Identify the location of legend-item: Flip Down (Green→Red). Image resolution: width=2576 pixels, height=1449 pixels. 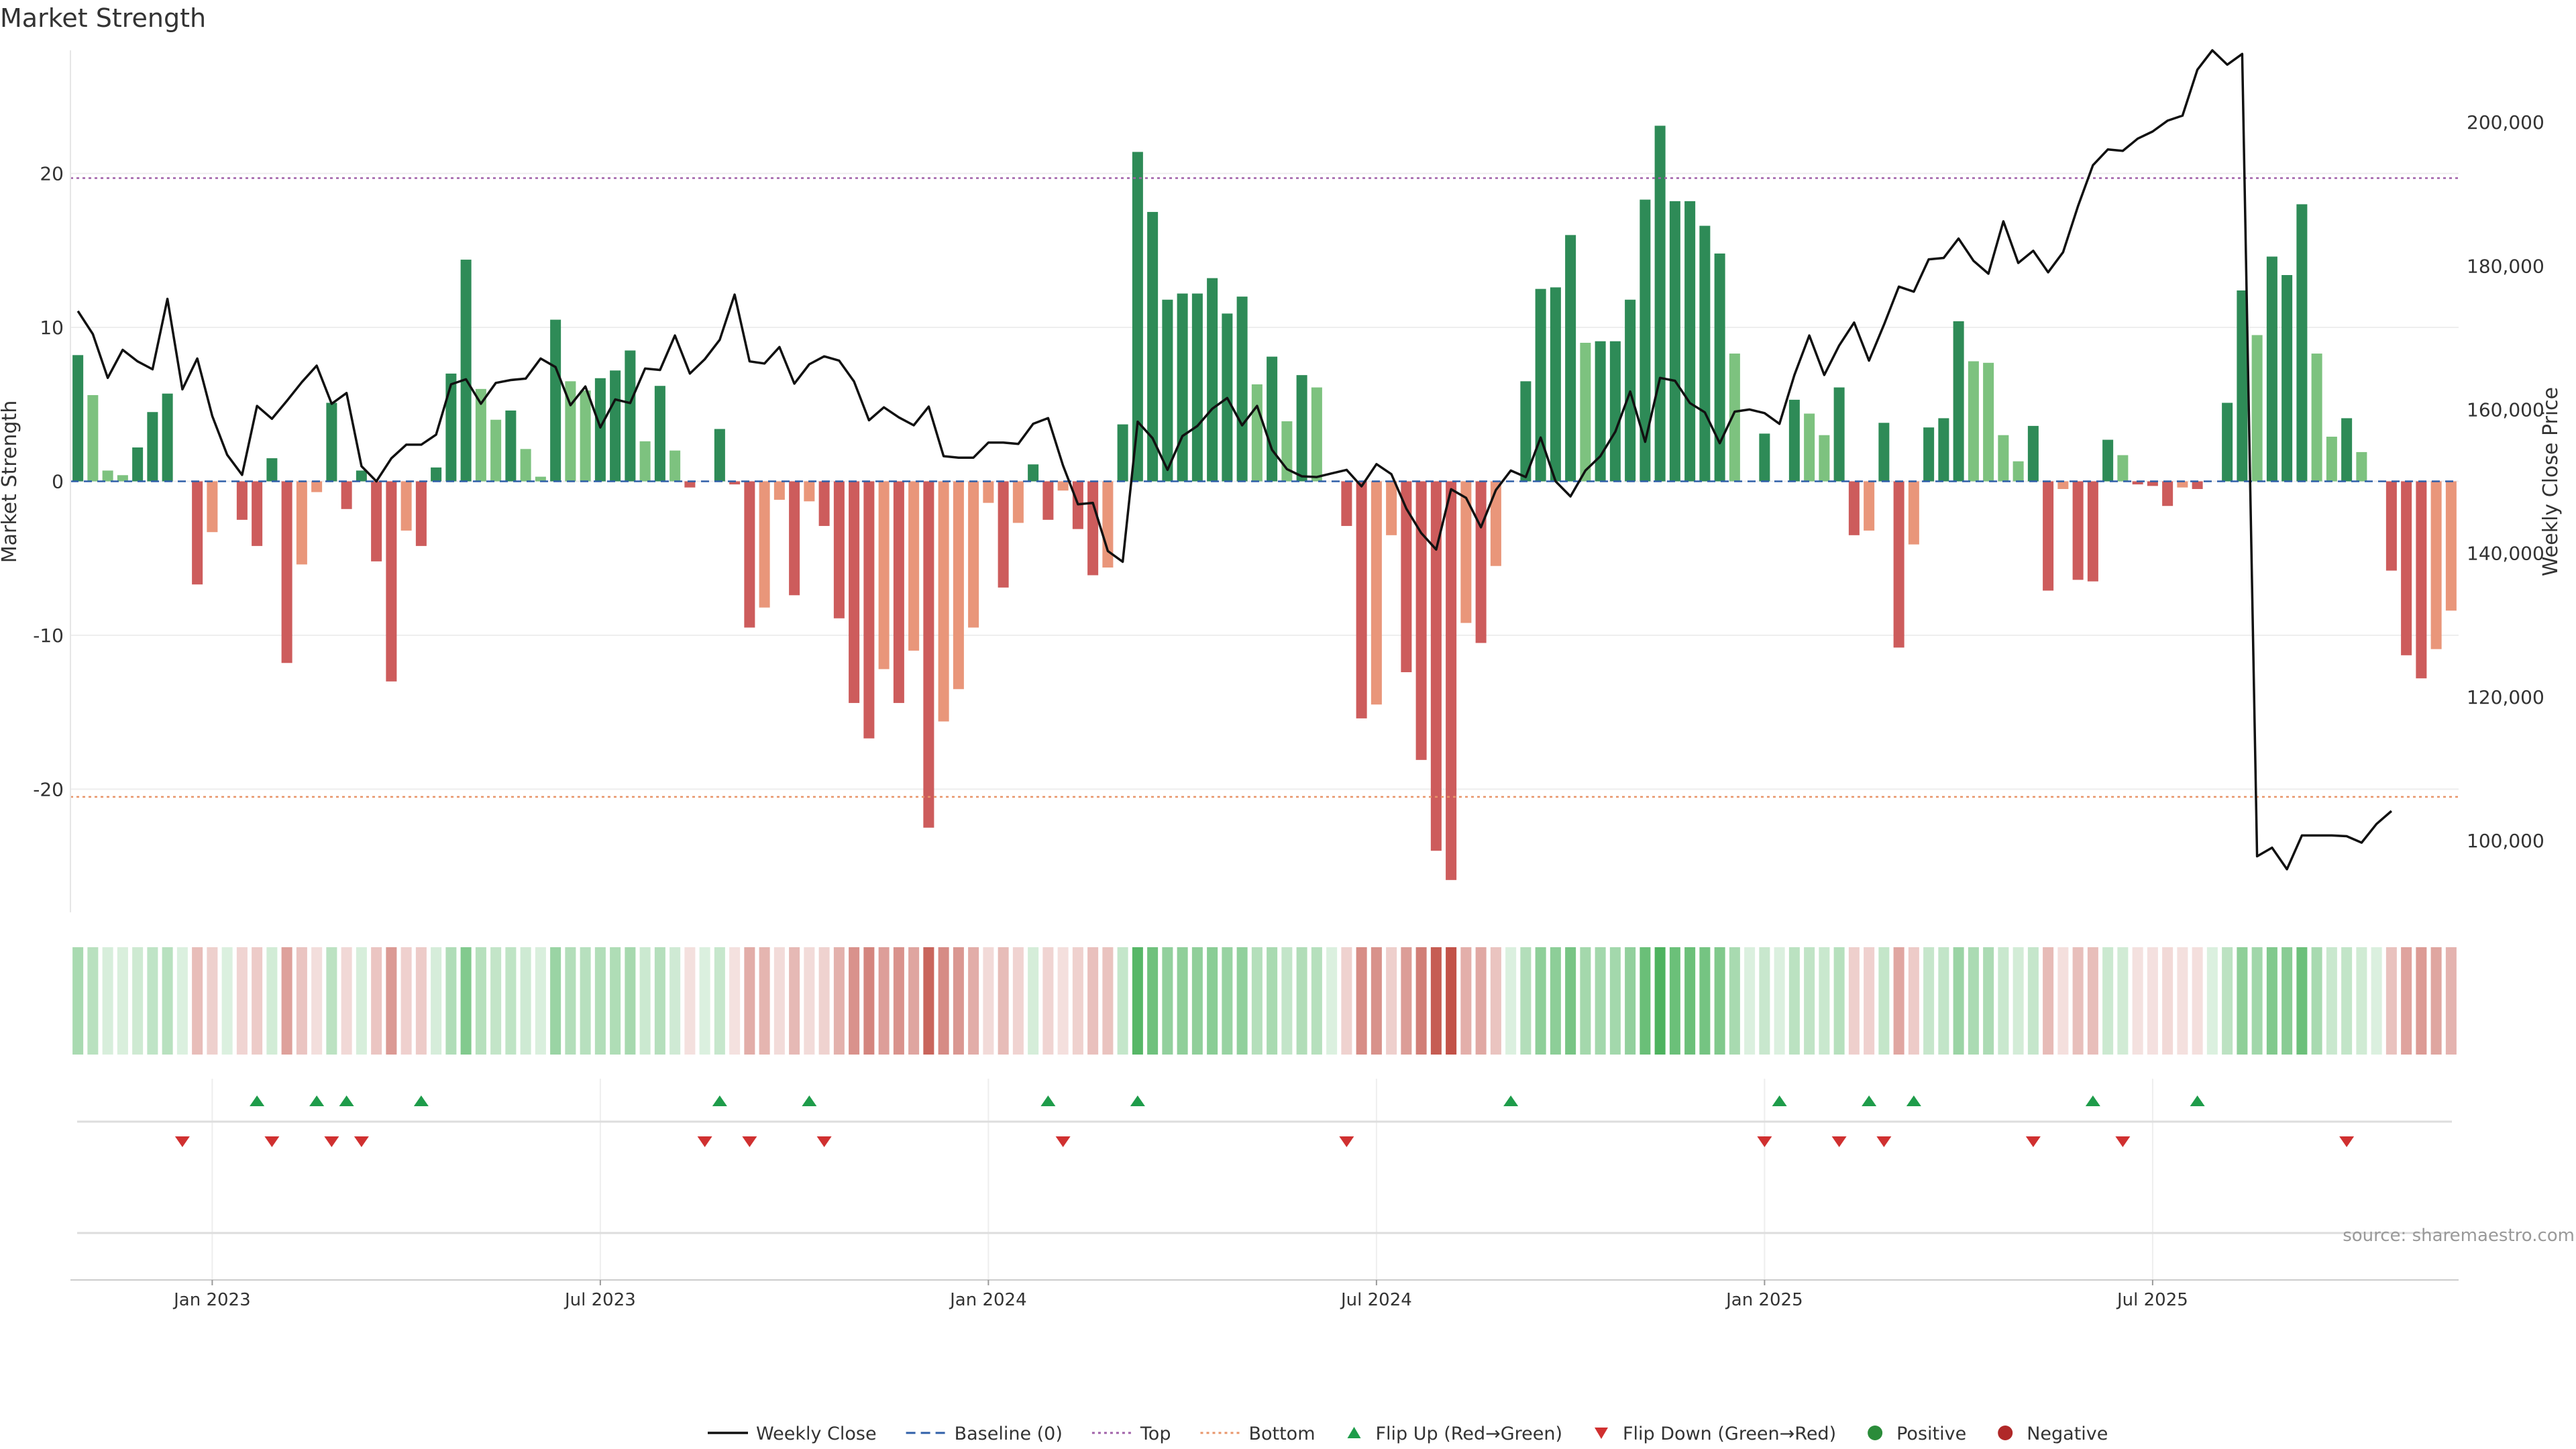
(1715, 1434).